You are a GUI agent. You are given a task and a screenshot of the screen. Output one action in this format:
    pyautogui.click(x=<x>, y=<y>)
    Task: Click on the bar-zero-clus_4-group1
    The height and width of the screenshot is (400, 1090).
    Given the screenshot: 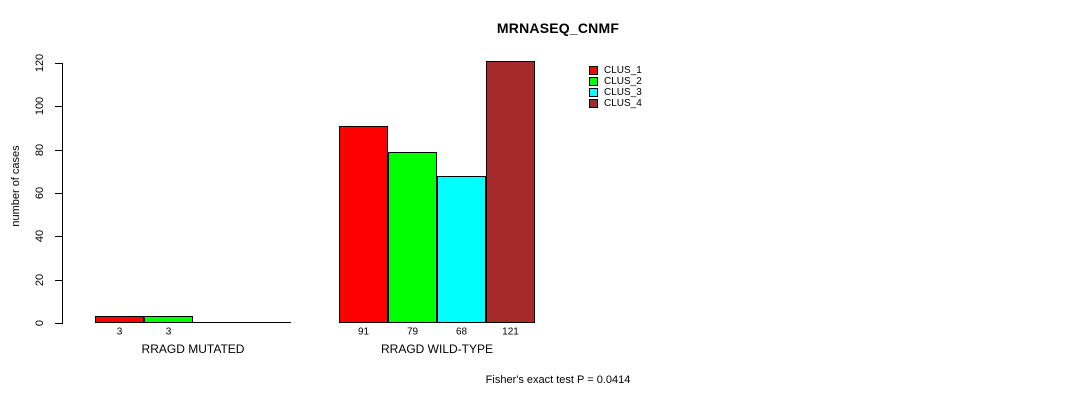 What is the action you would take?
    pyautogui.click(x=266, y=322)
    